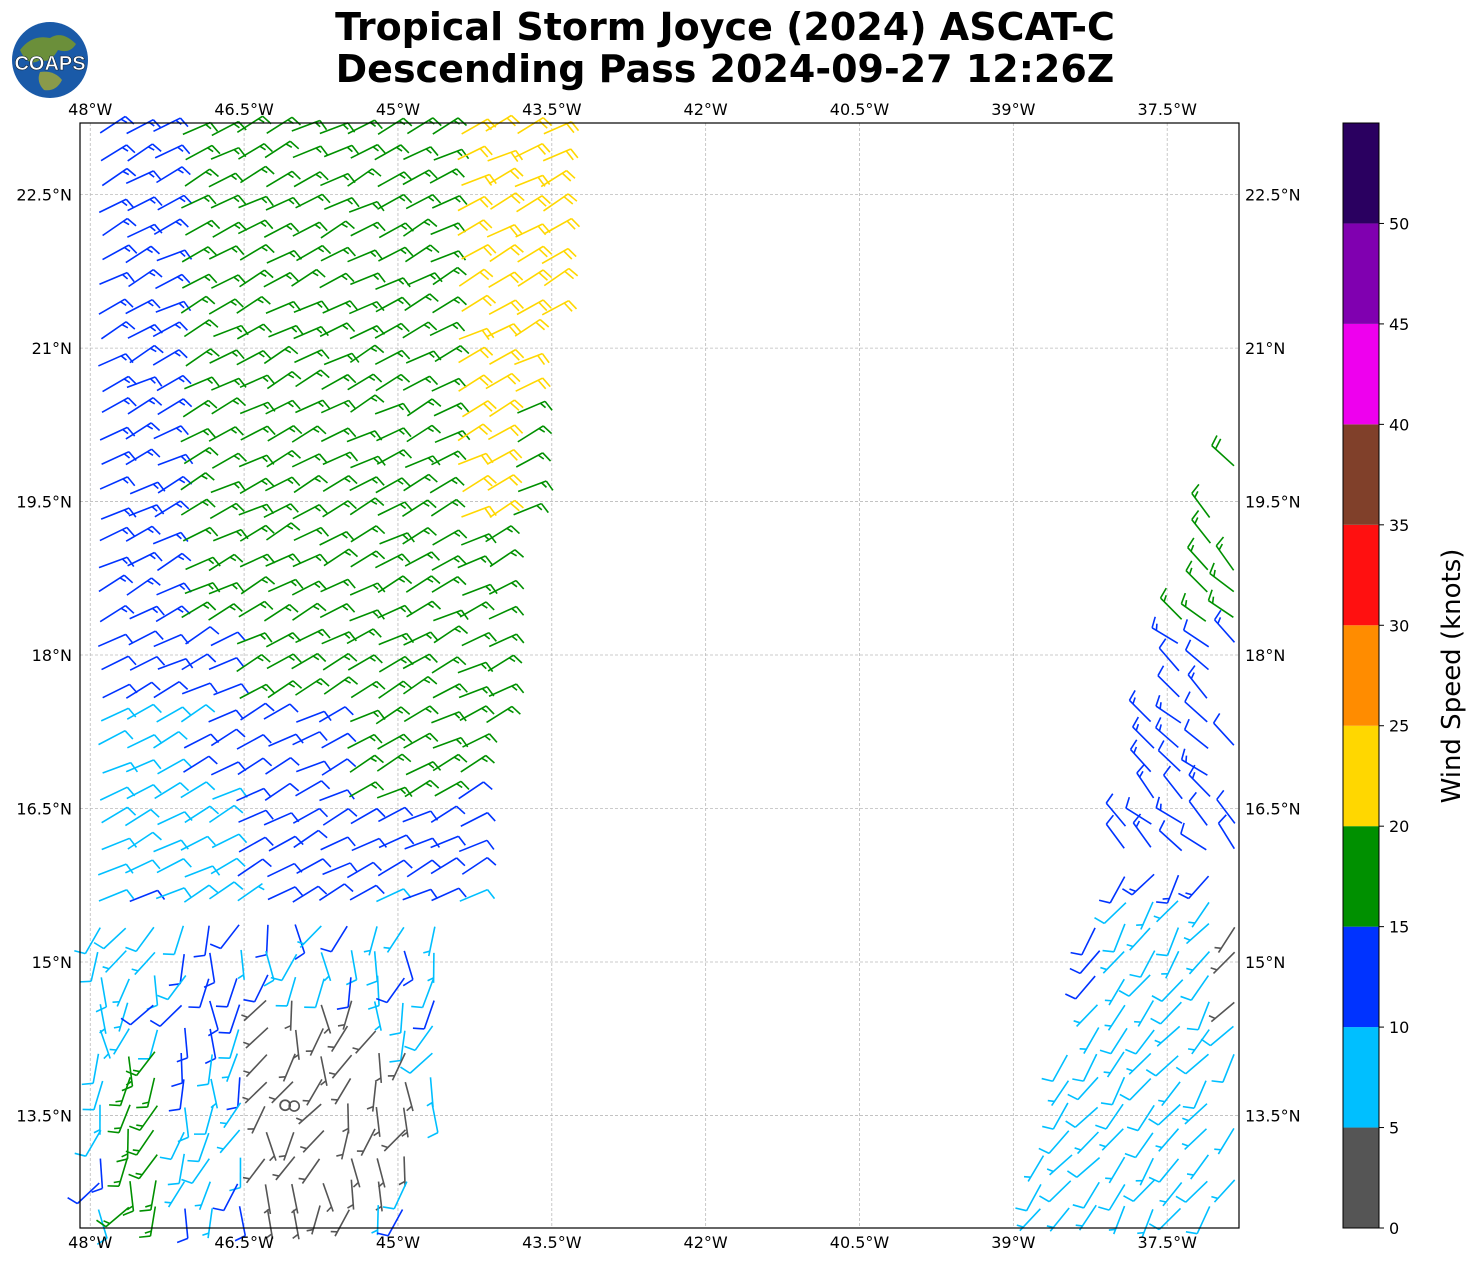 The image size is (1479, 1264). I want to click on colorbar-tick-label: 15, so click(1399, 927).